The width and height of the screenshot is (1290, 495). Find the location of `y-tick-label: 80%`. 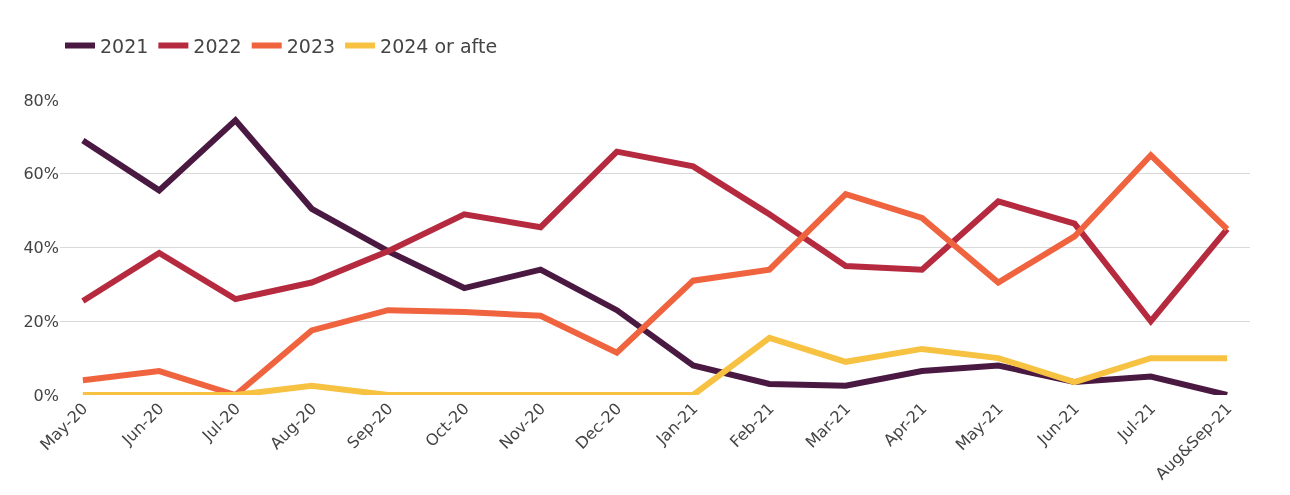

y-tick-label: 80% is located at coordinates (41, 100).